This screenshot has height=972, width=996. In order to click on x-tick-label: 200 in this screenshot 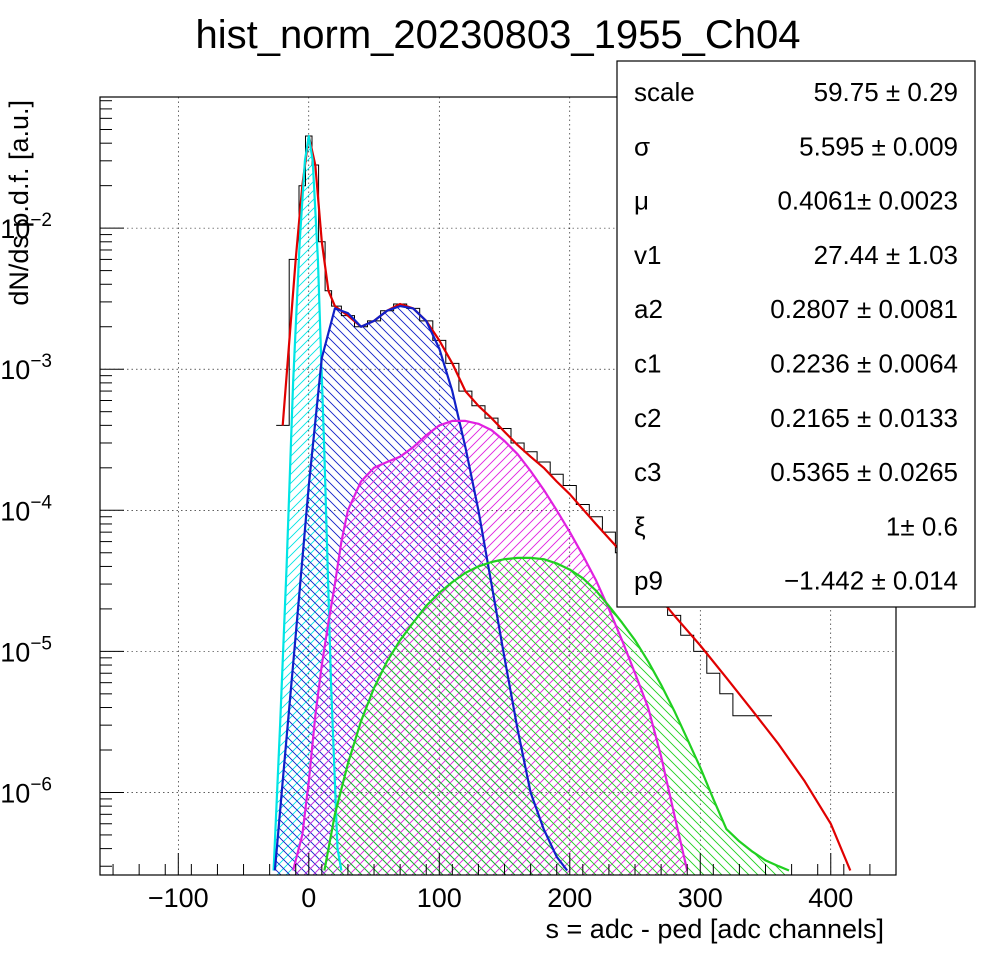, I will do `click(569, 898)`.